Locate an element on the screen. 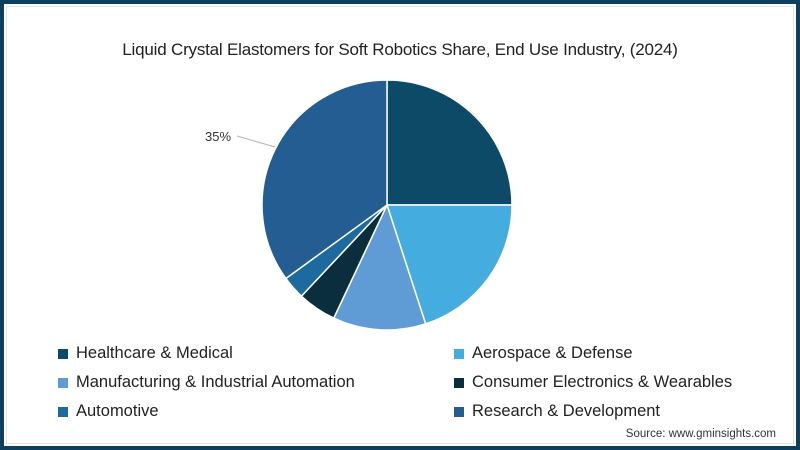 This screenshot has width=800, height=450. source-note: Source: www.gminsights.com is located at coordinates (700, 434).